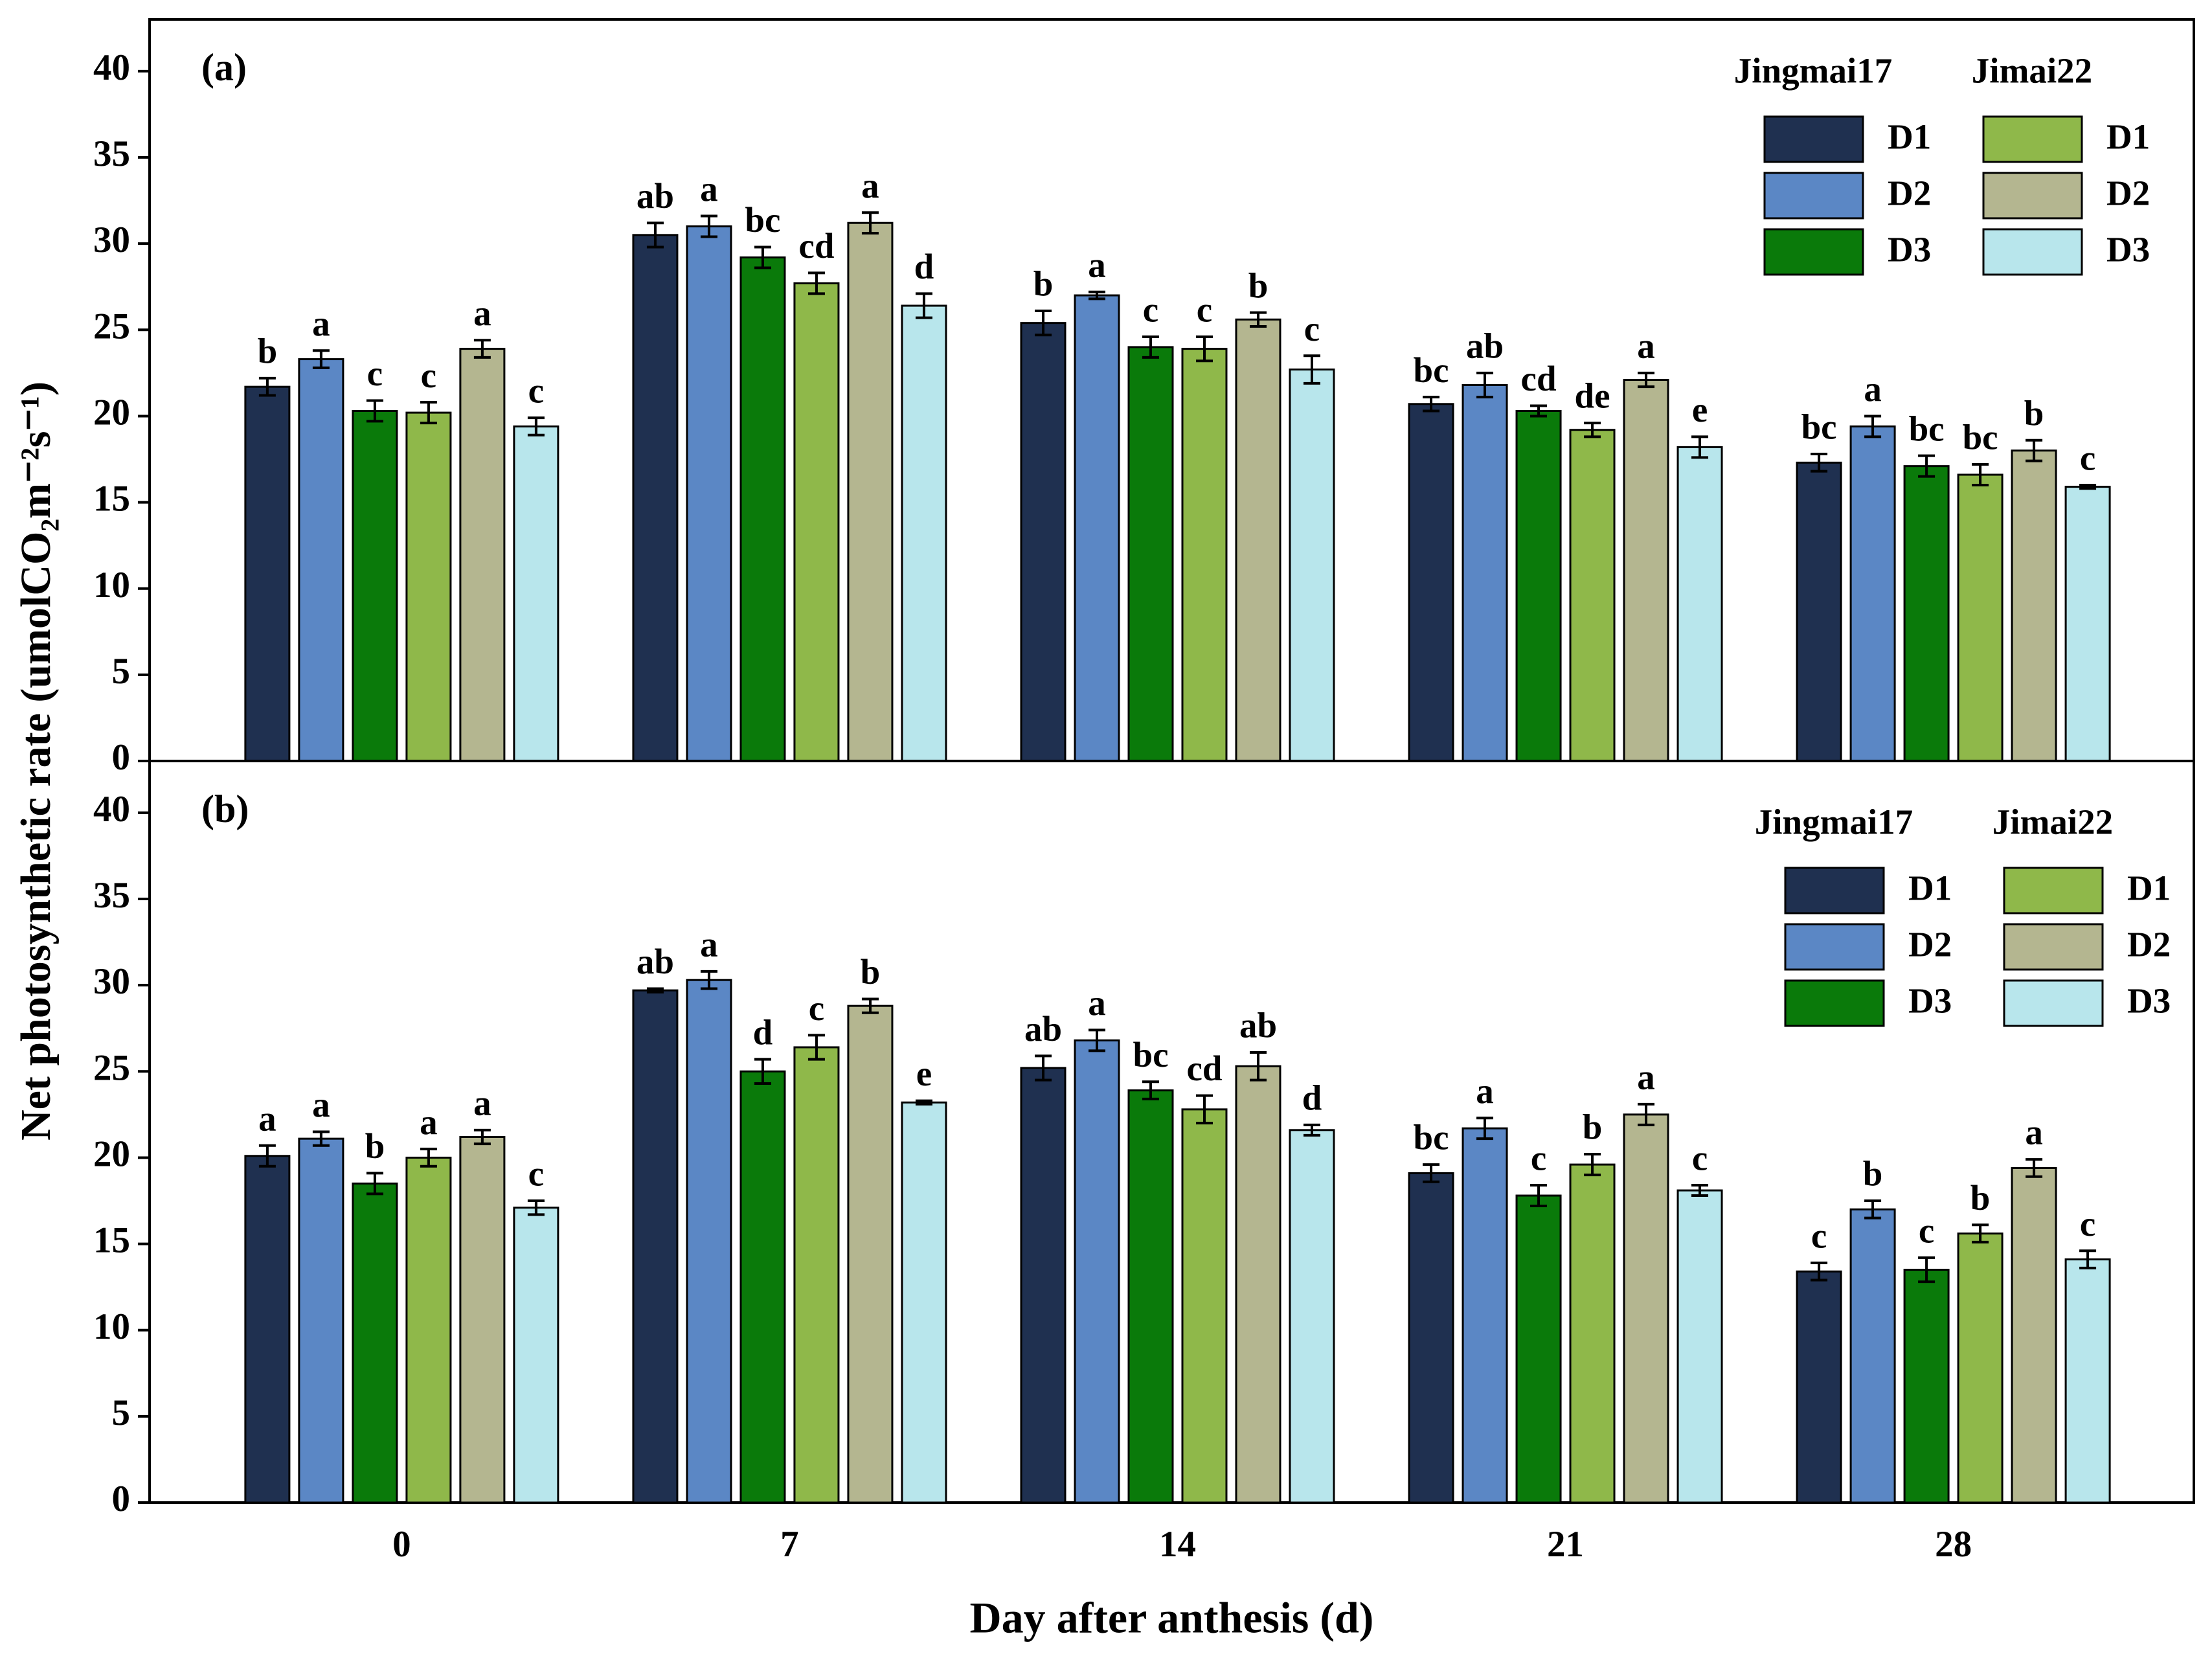 The image size is (2212, 1658). I want to click on significance-letter: bc, so click(1981, 438).